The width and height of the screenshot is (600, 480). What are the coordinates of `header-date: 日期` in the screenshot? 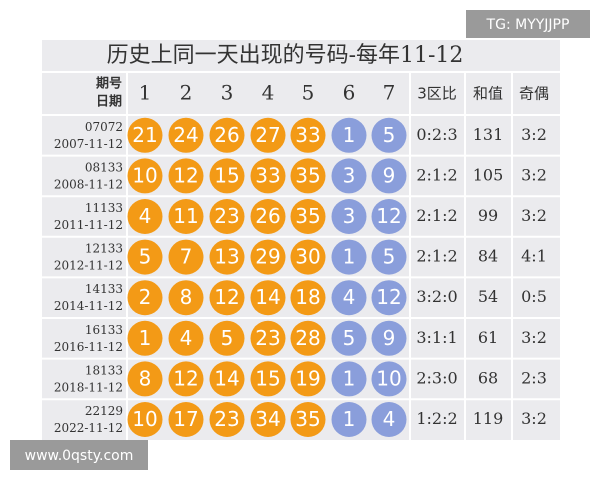 It's located at (109, 102).